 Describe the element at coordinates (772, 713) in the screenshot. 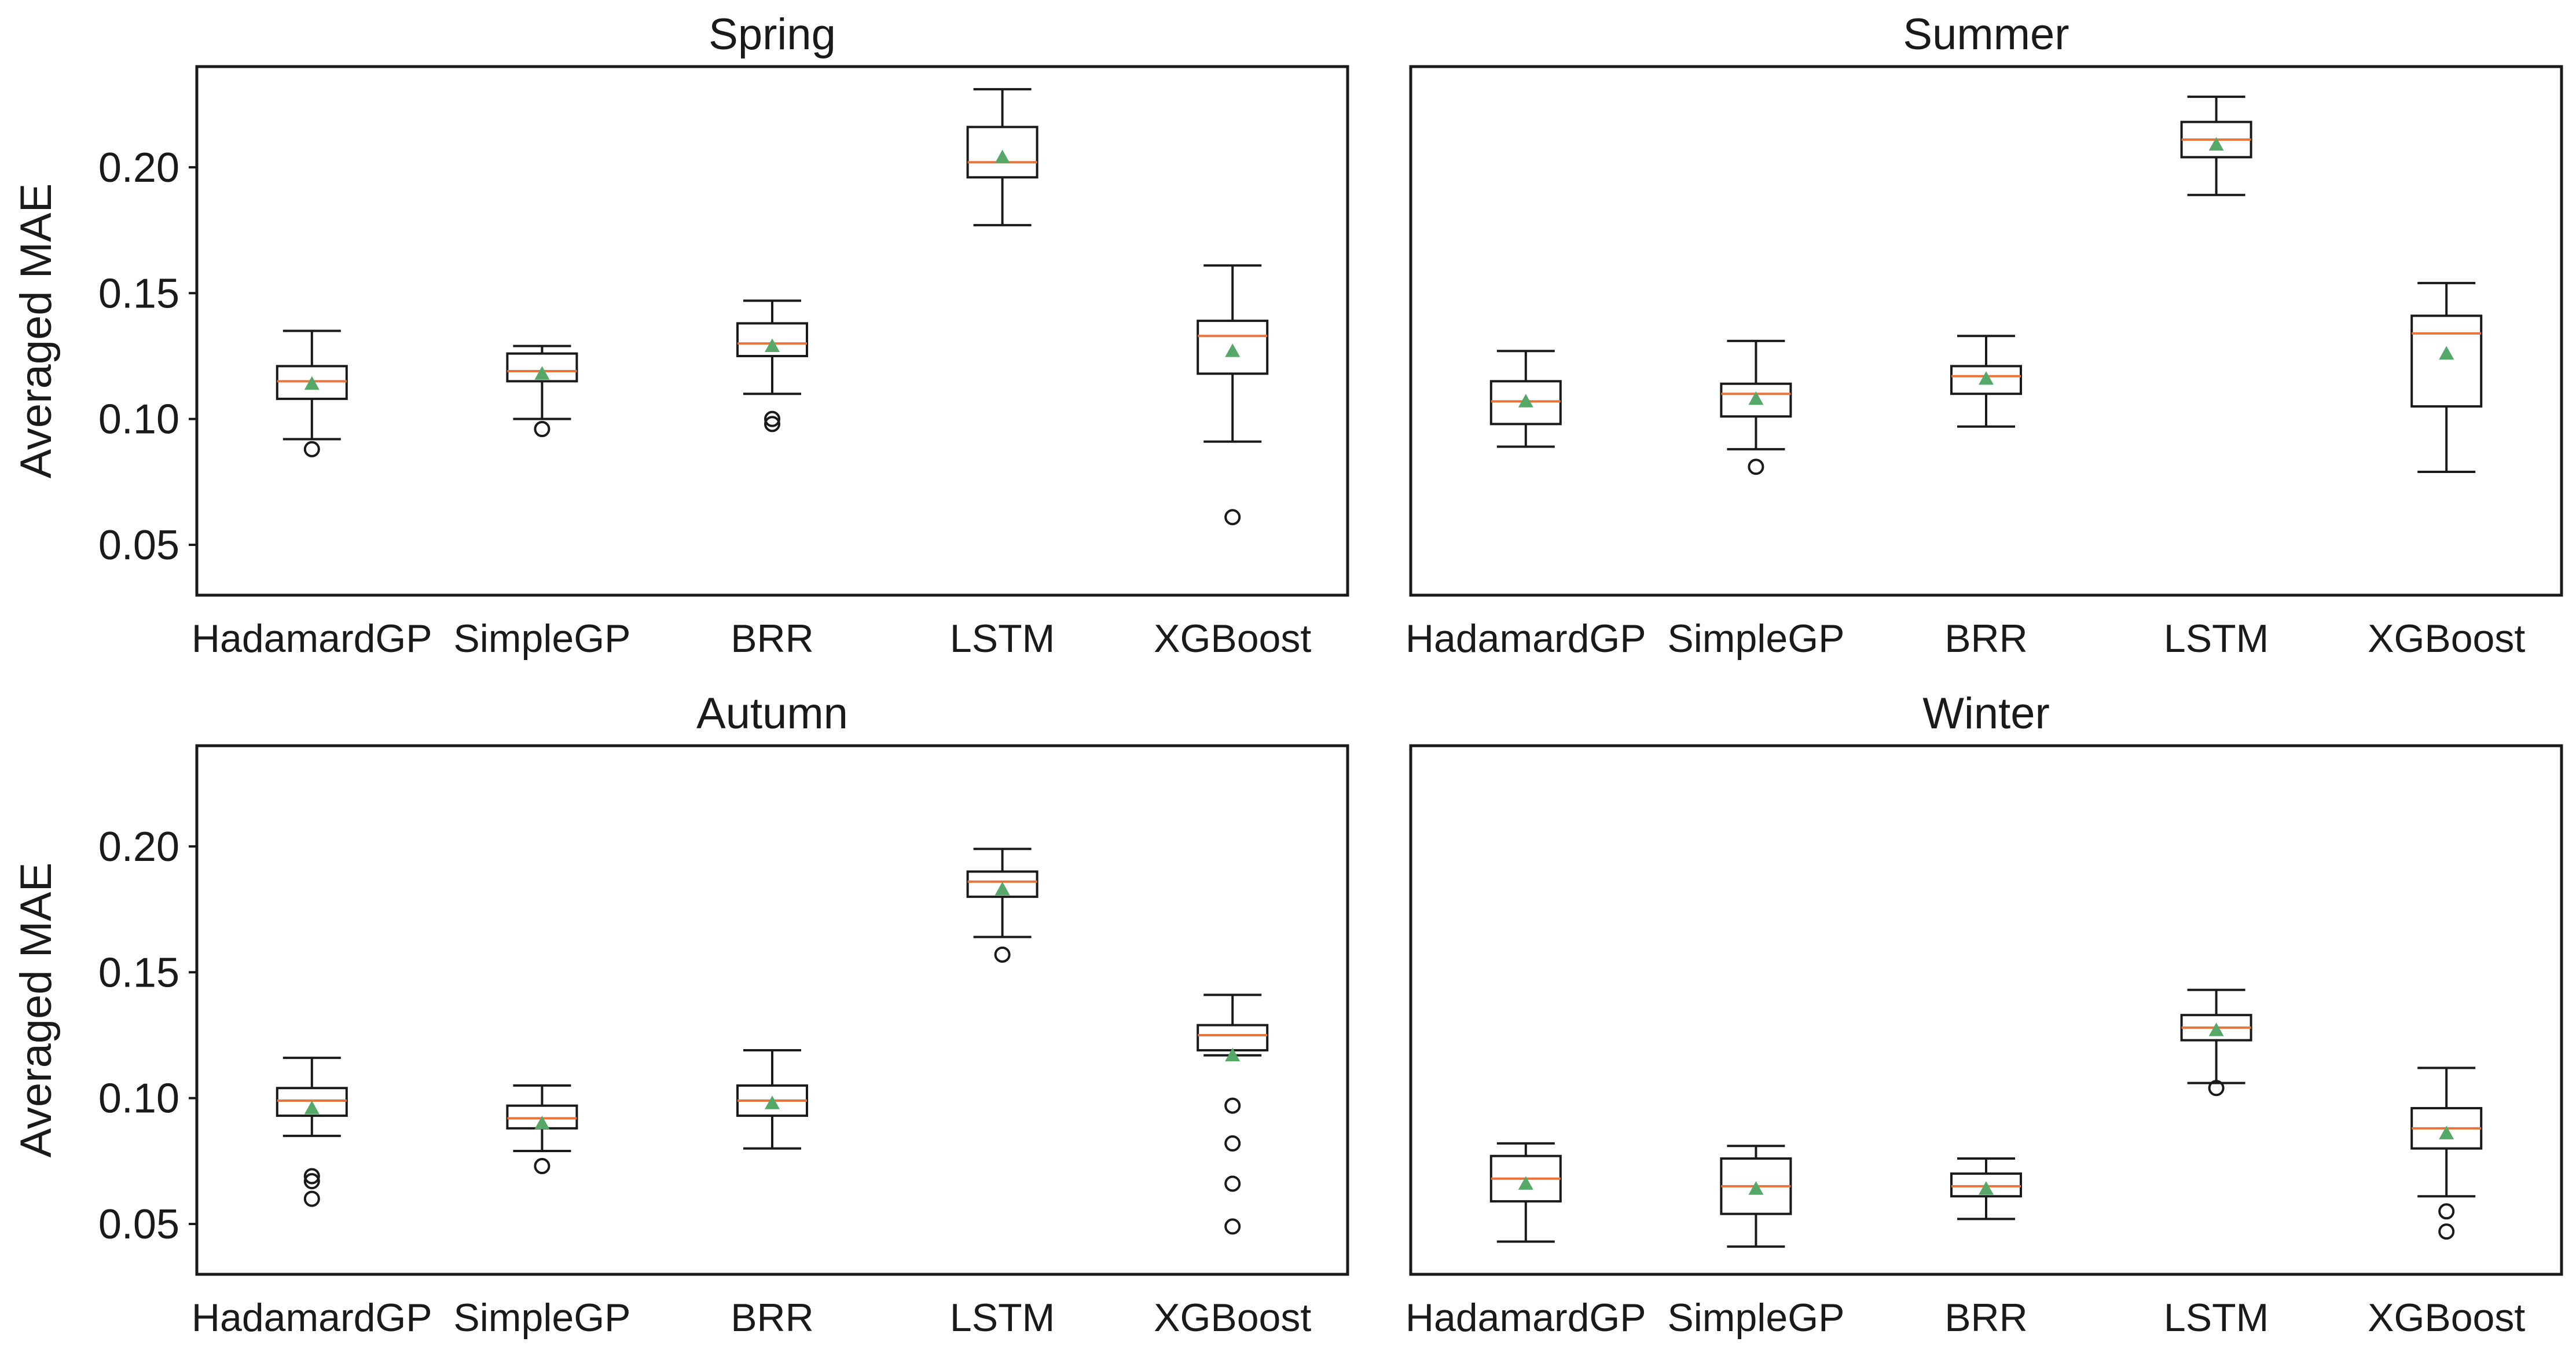

I see `panel-title: Autumn` at that location.